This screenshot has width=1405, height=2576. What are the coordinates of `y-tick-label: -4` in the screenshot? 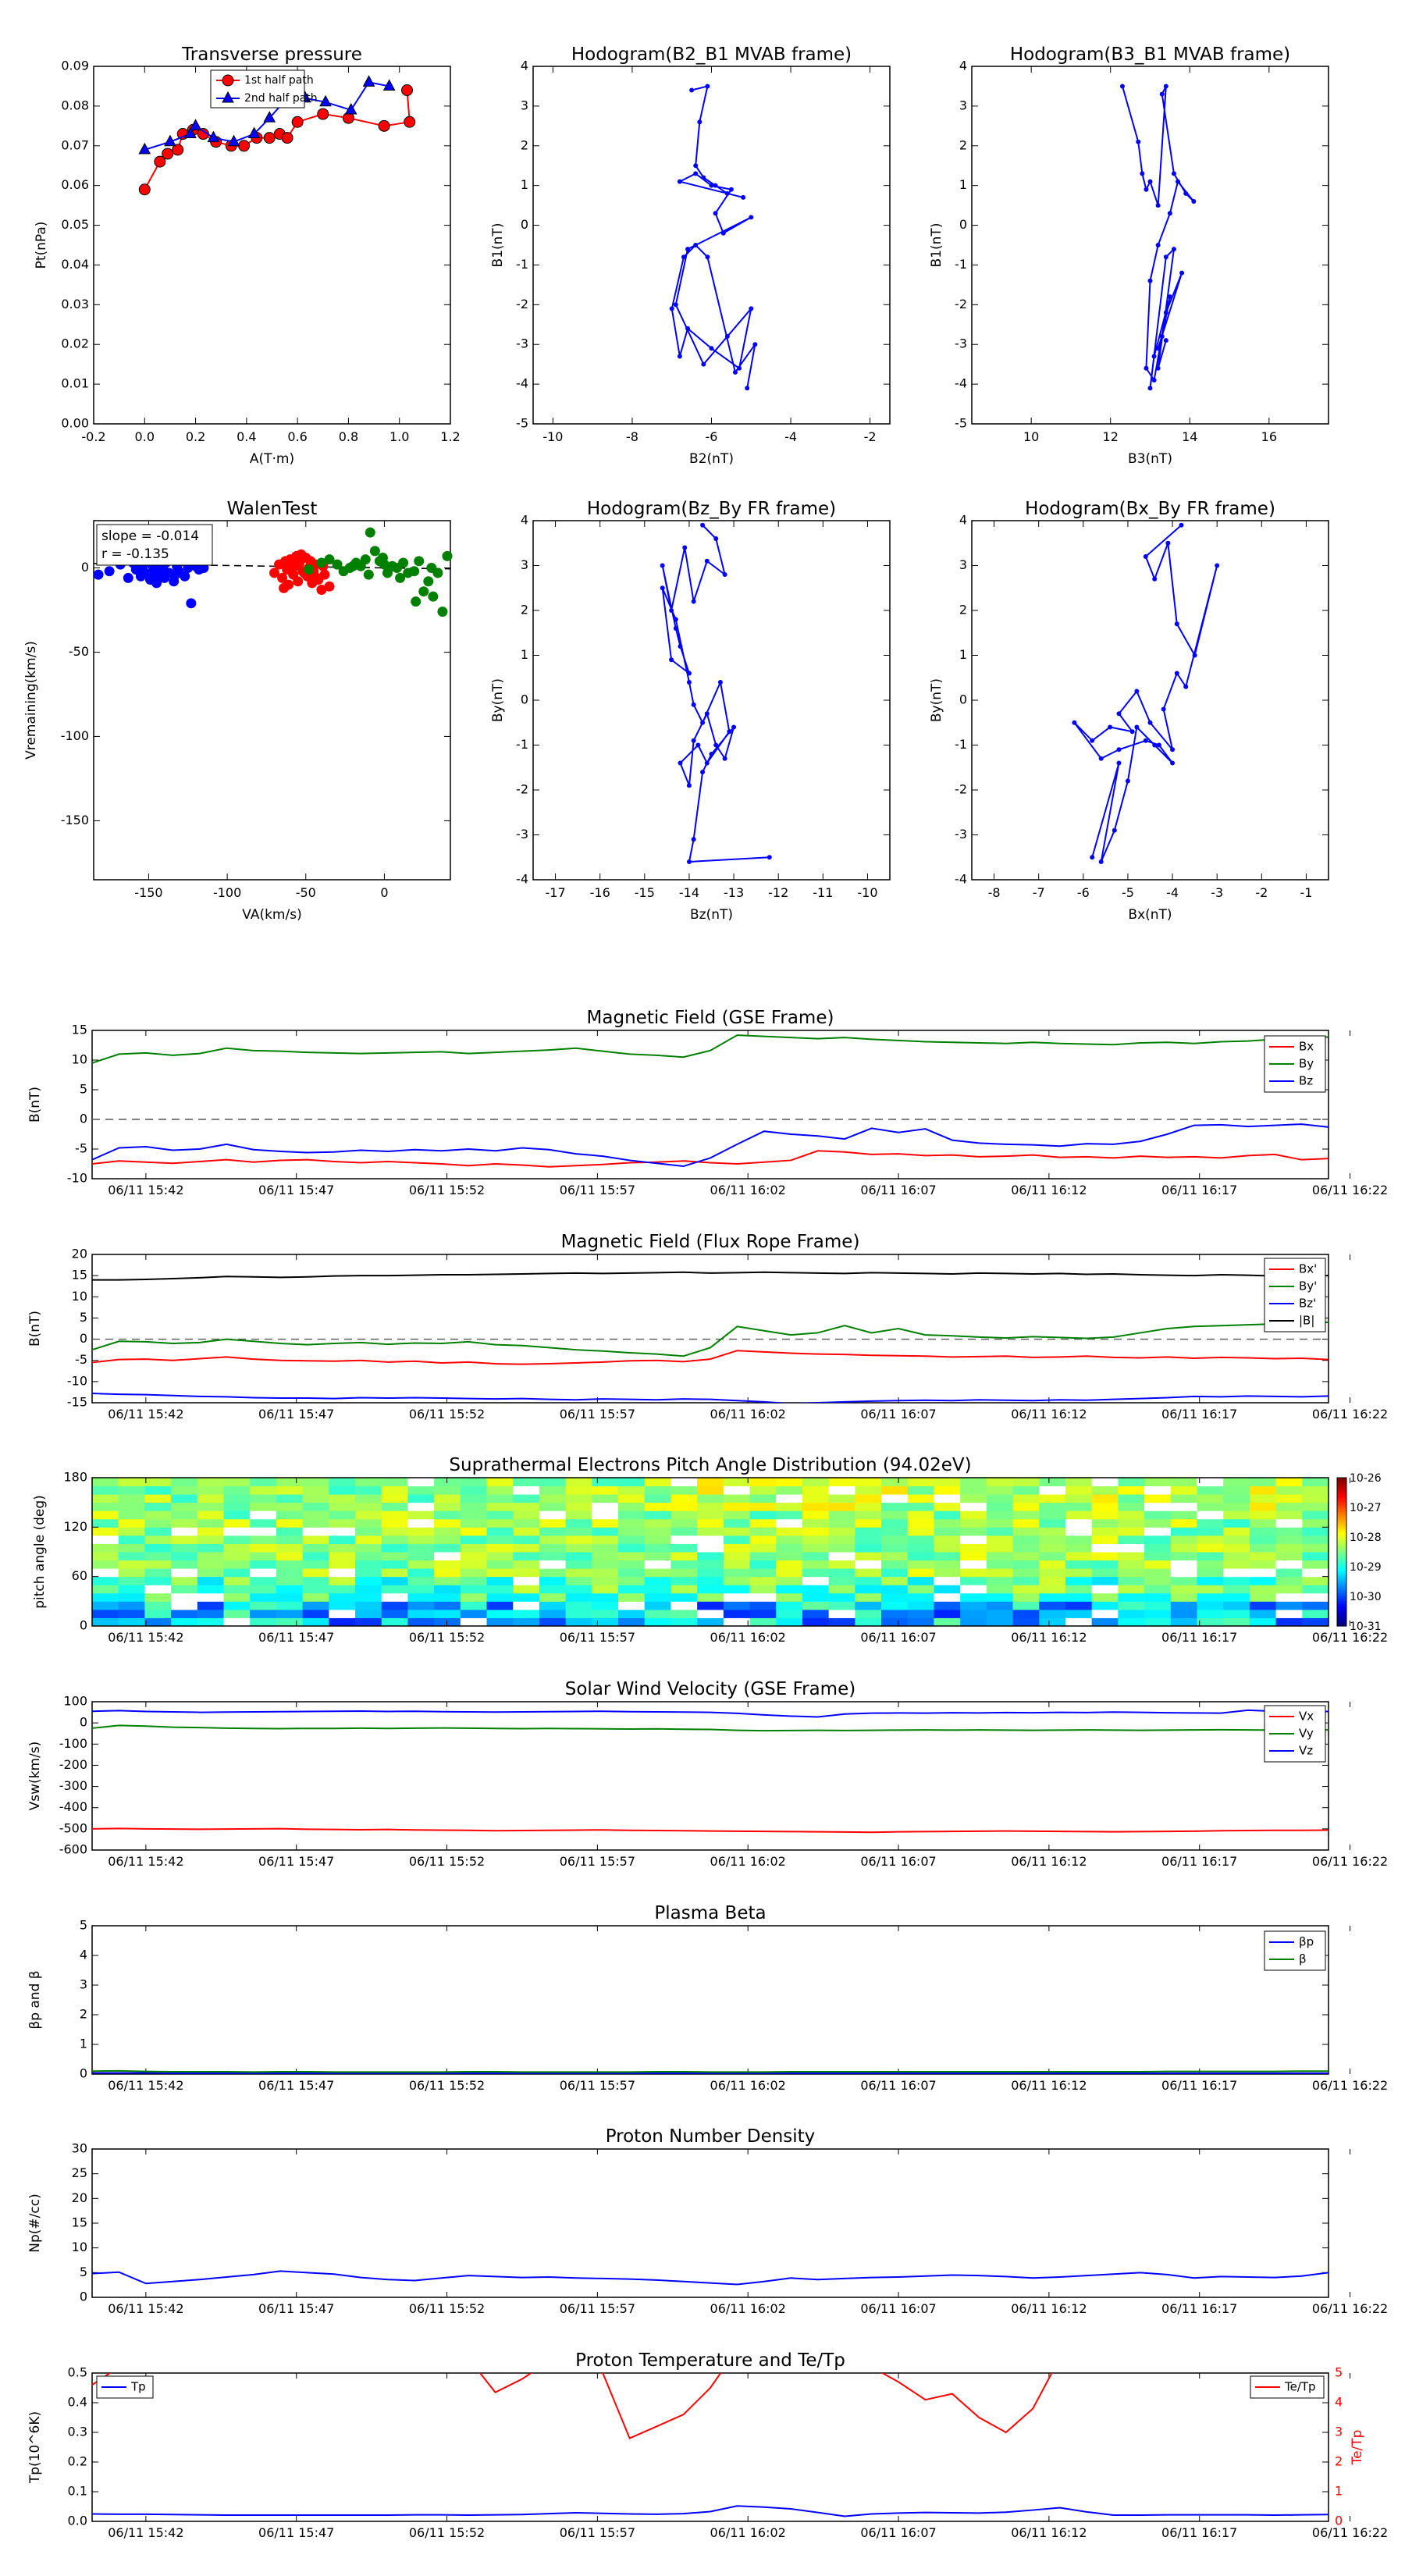 It's located at (961, 879).